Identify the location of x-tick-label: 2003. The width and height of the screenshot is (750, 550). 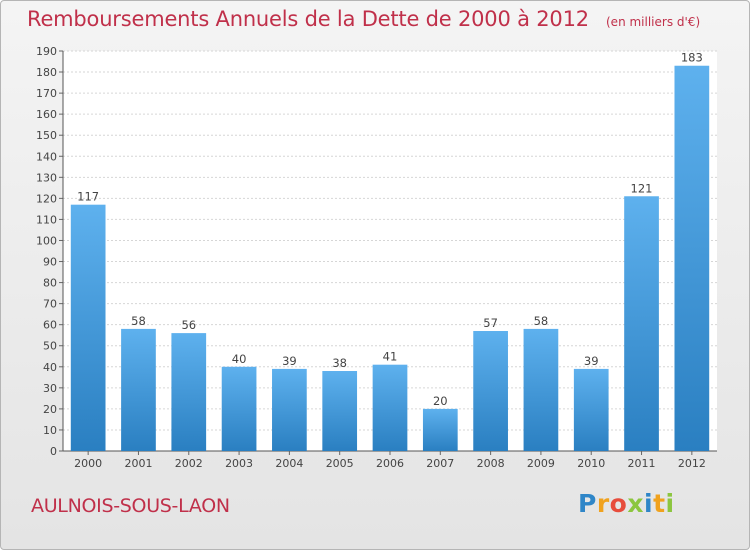
(239, 463).